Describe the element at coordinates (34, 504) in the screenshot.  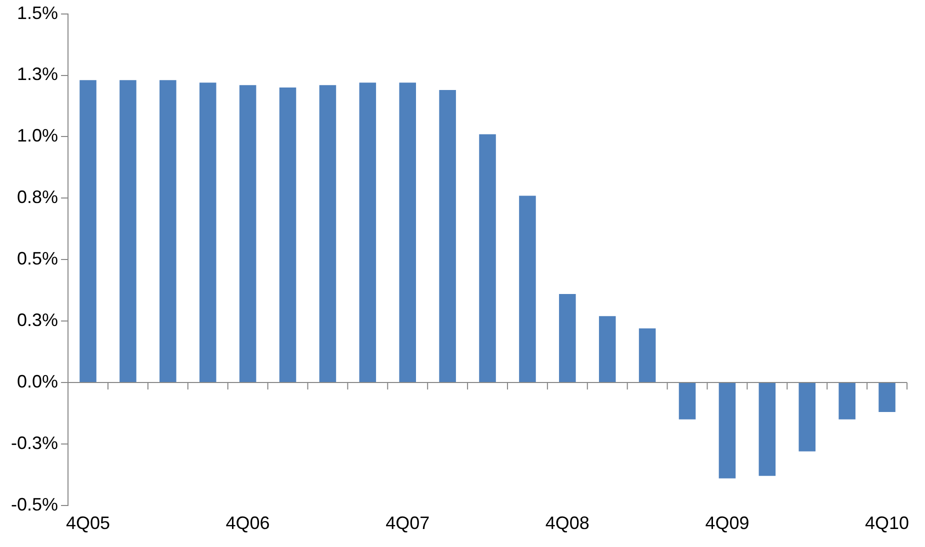
I see `y-tick-label: -0.5%` at that location.